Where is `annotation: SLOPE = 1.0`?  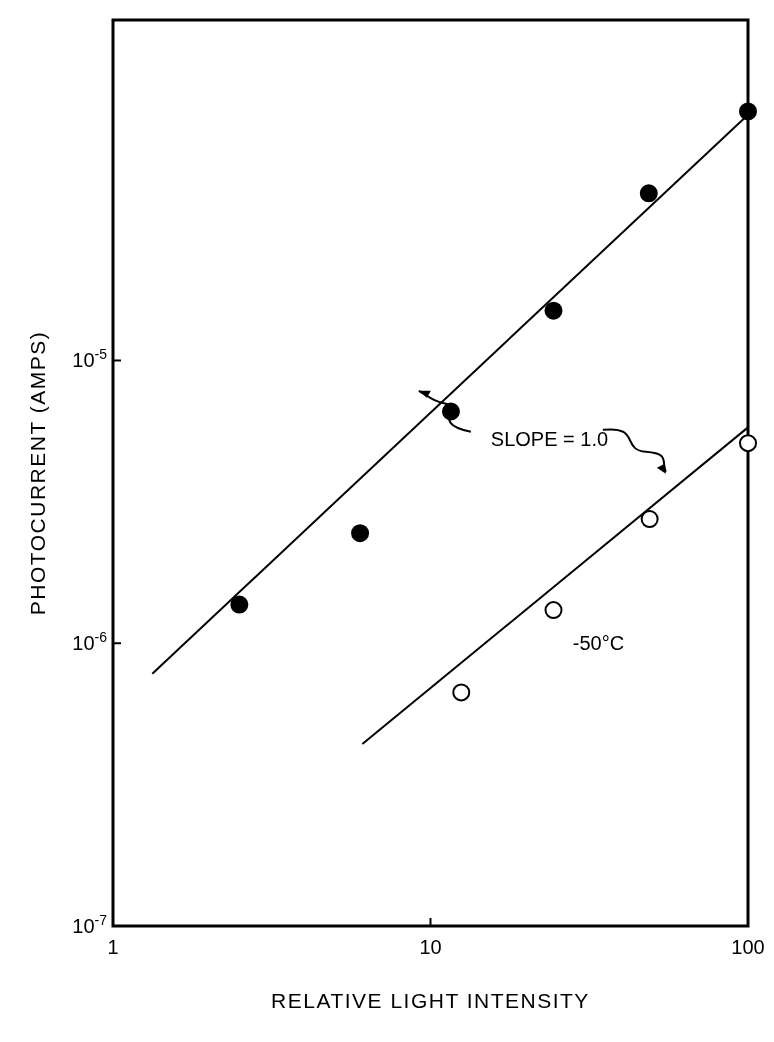
annotation: SLOPE = 1.0 is located at coordinates (549, 438).